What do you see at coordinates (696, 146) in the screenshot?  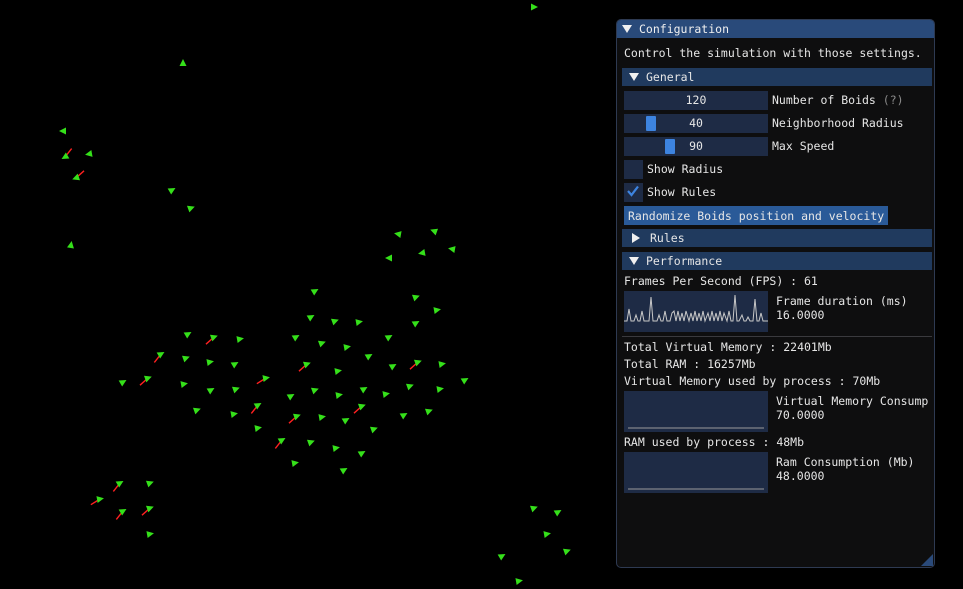 I see `max-speed-slider: 90` at bounding box center [696, 146].